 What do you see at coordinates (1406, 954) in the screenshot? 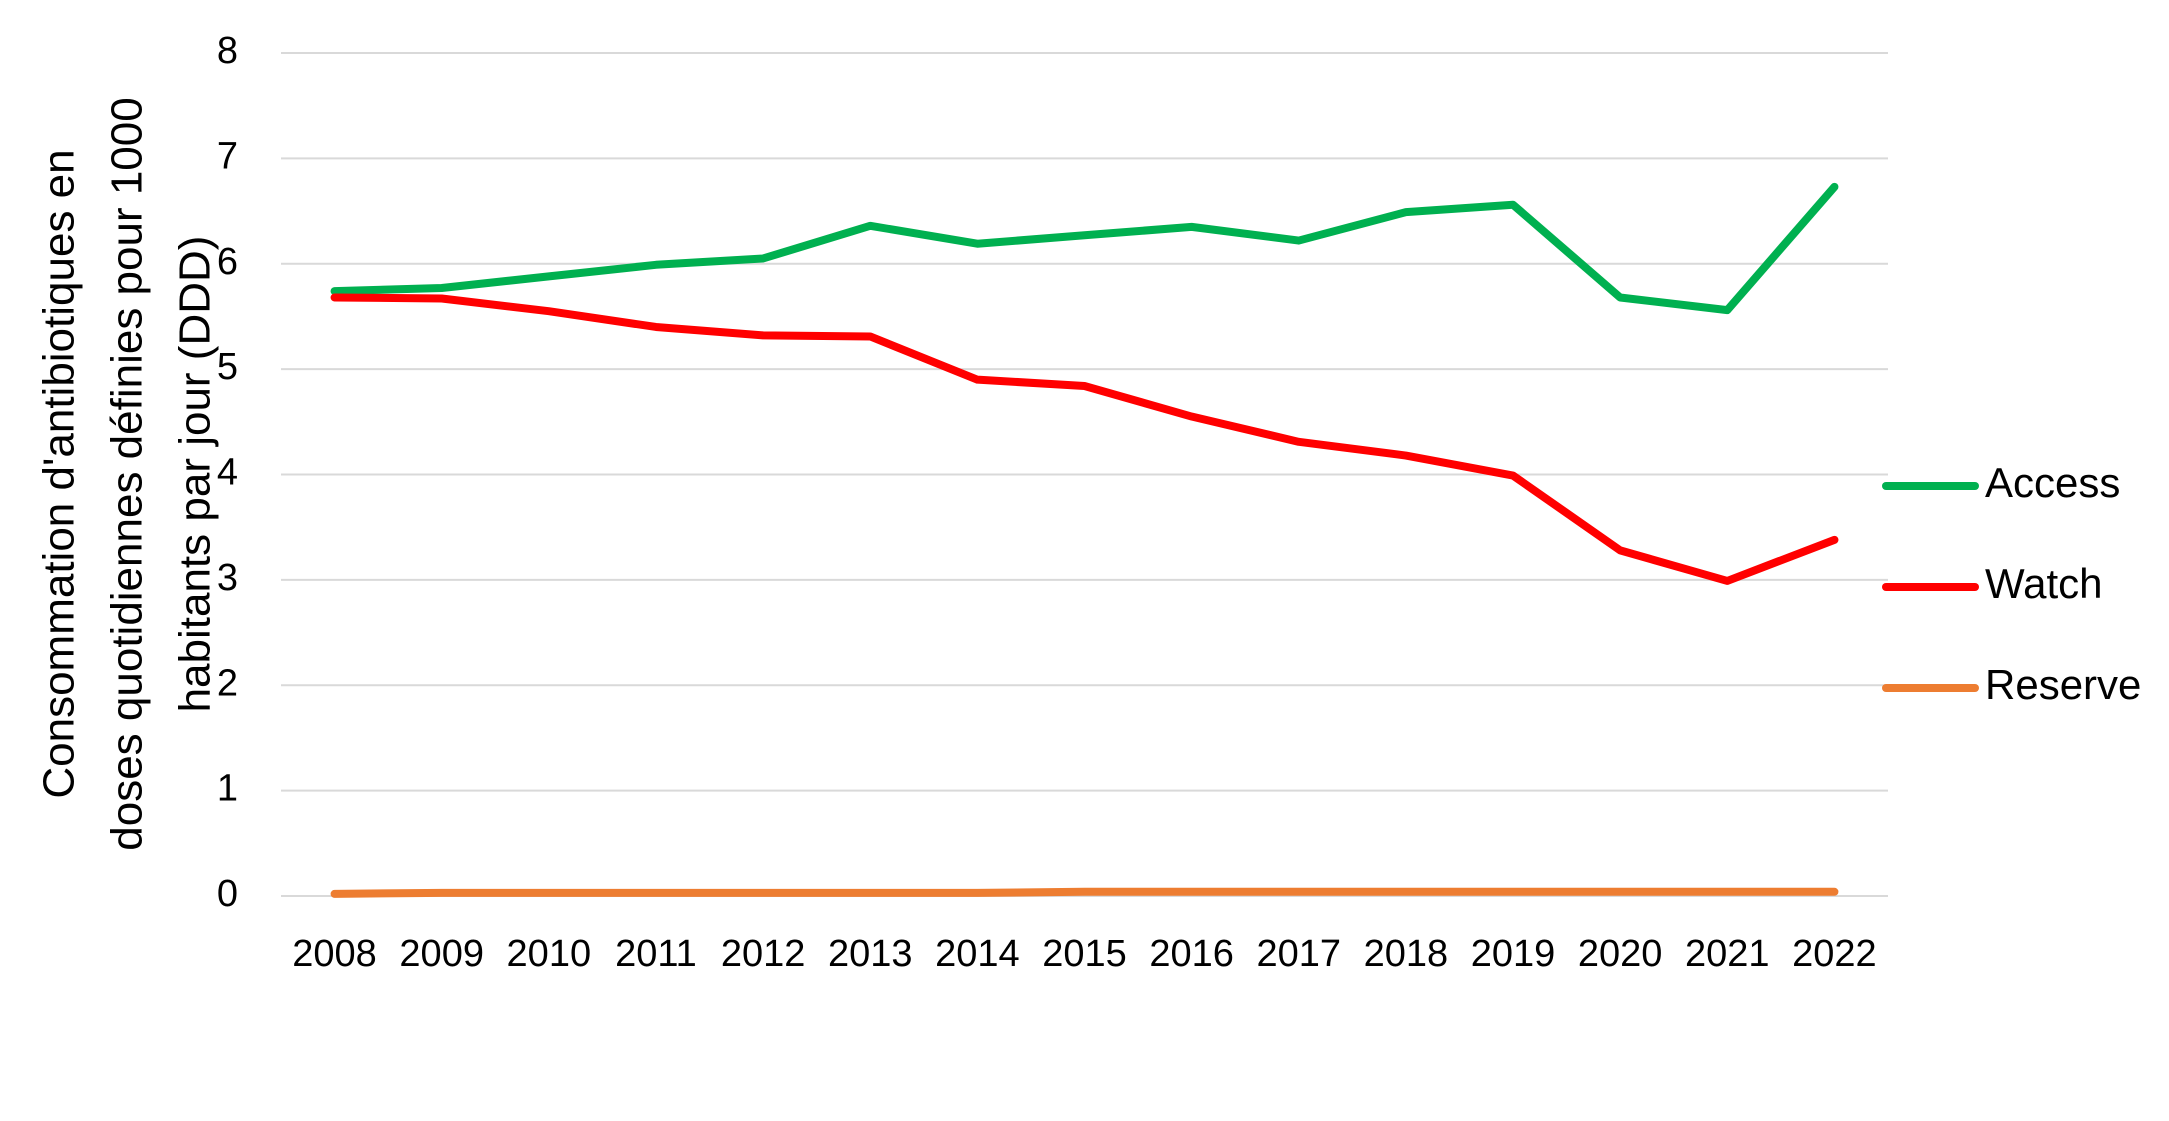
I see `x-tick-label: 2018` at bounding box center [1406, 954].